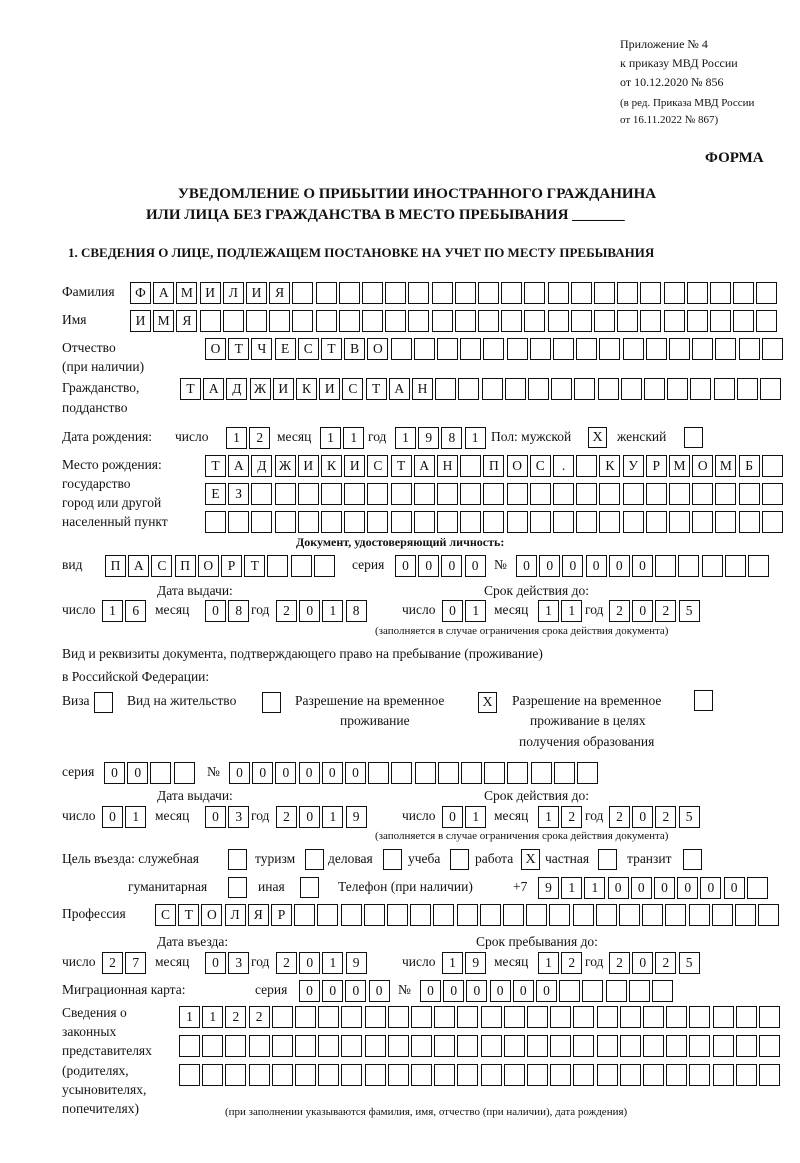  What do you see at coordinates (237, 859) in the screenshot?
I see `purpose-official-checkbox` at bounding box center [237, 859].